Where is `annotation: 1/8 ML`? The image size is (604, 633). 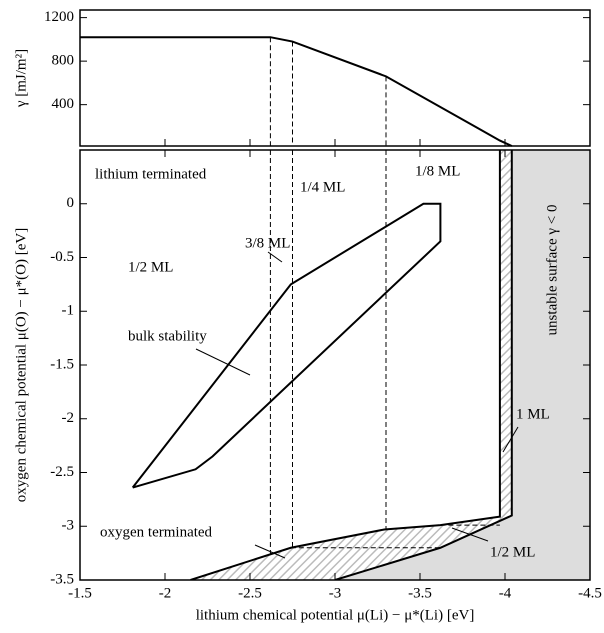
annotation: 1/8 ML is located at coordinates (437, 171).